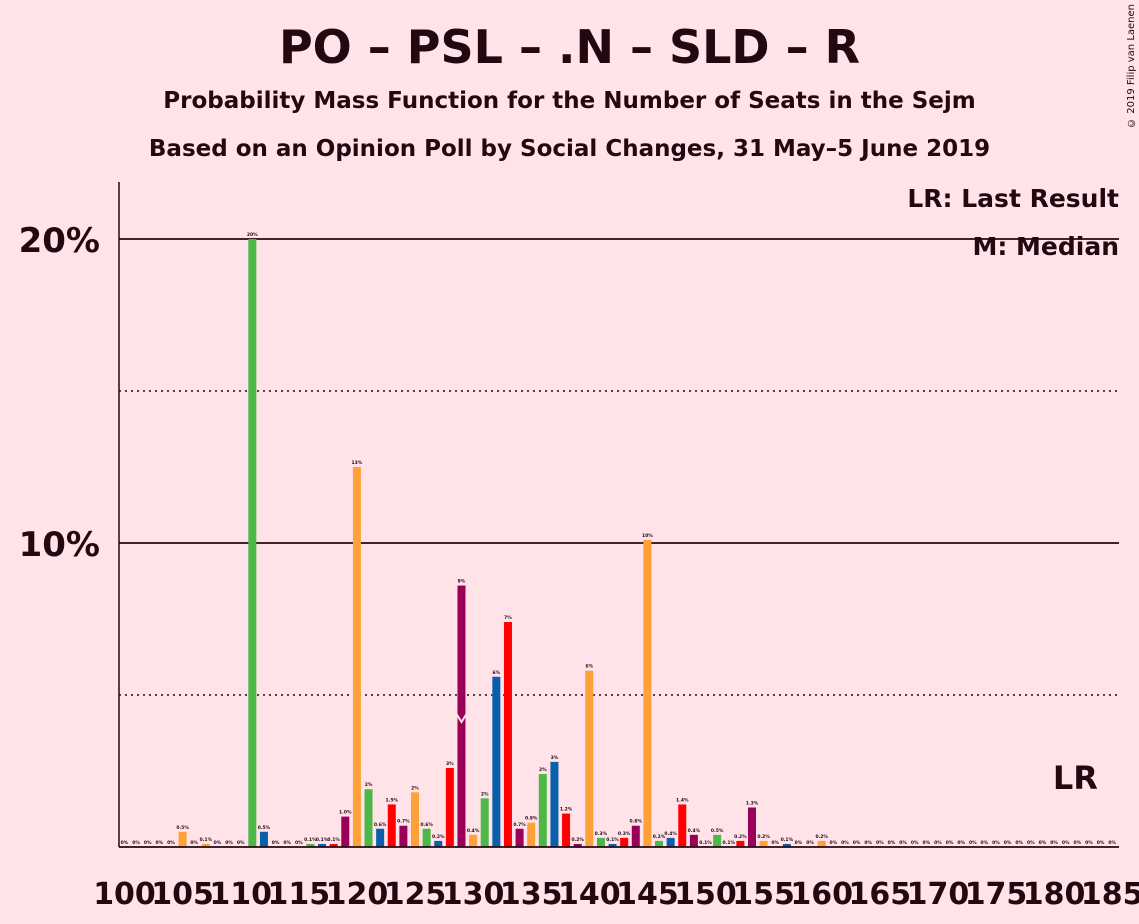 This screenshot has height=924, width=1139. Describe the element at coordinates (462, 582) in the screenshot. I see `bar-value-label: 9%` at that location.